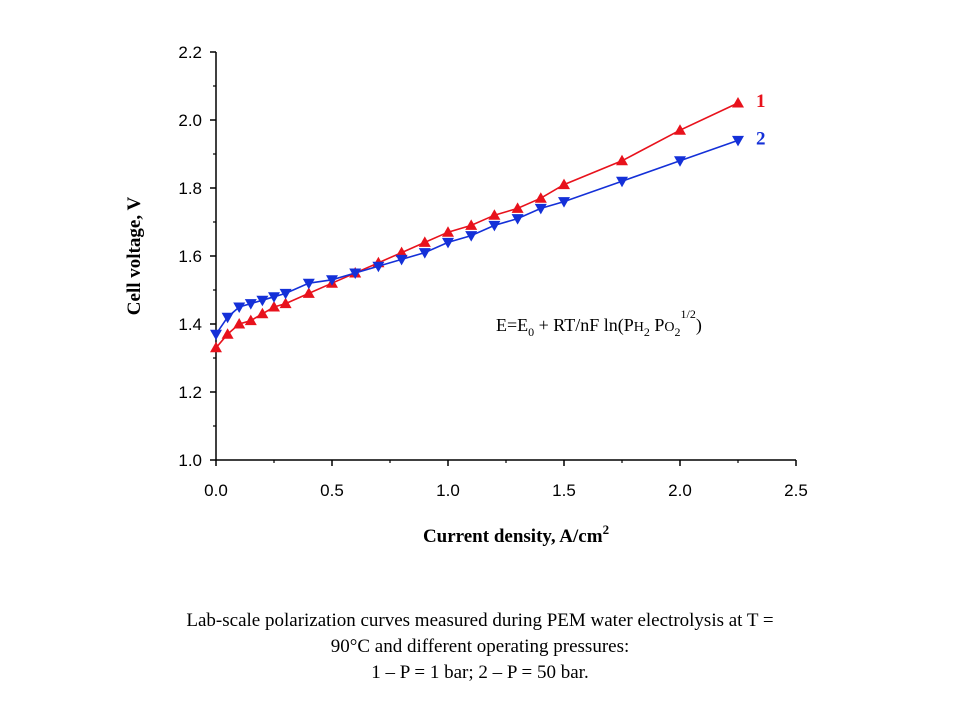  I want to click on series-line, so click(477, 237).